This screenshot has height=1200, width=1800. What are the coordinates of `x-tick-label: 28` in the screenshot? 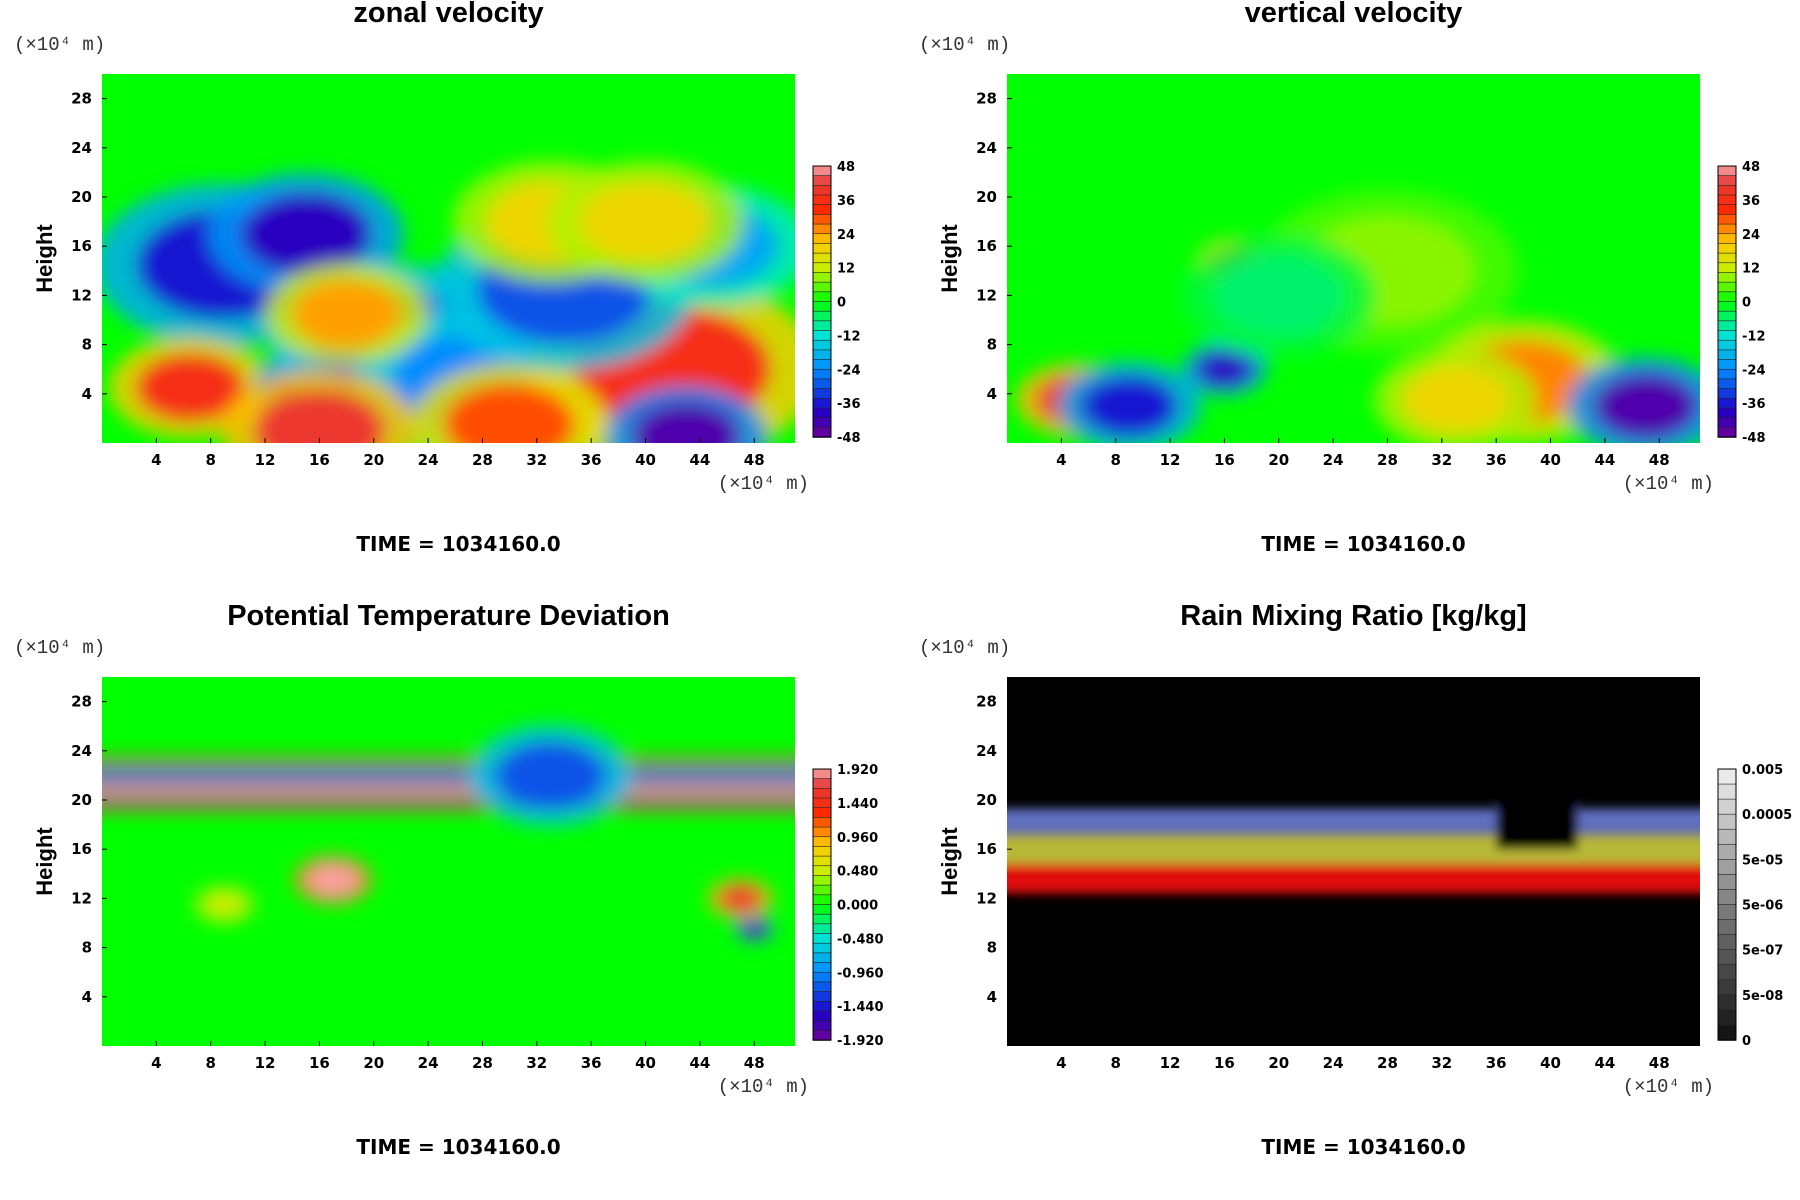 It's located at (482, 1063).